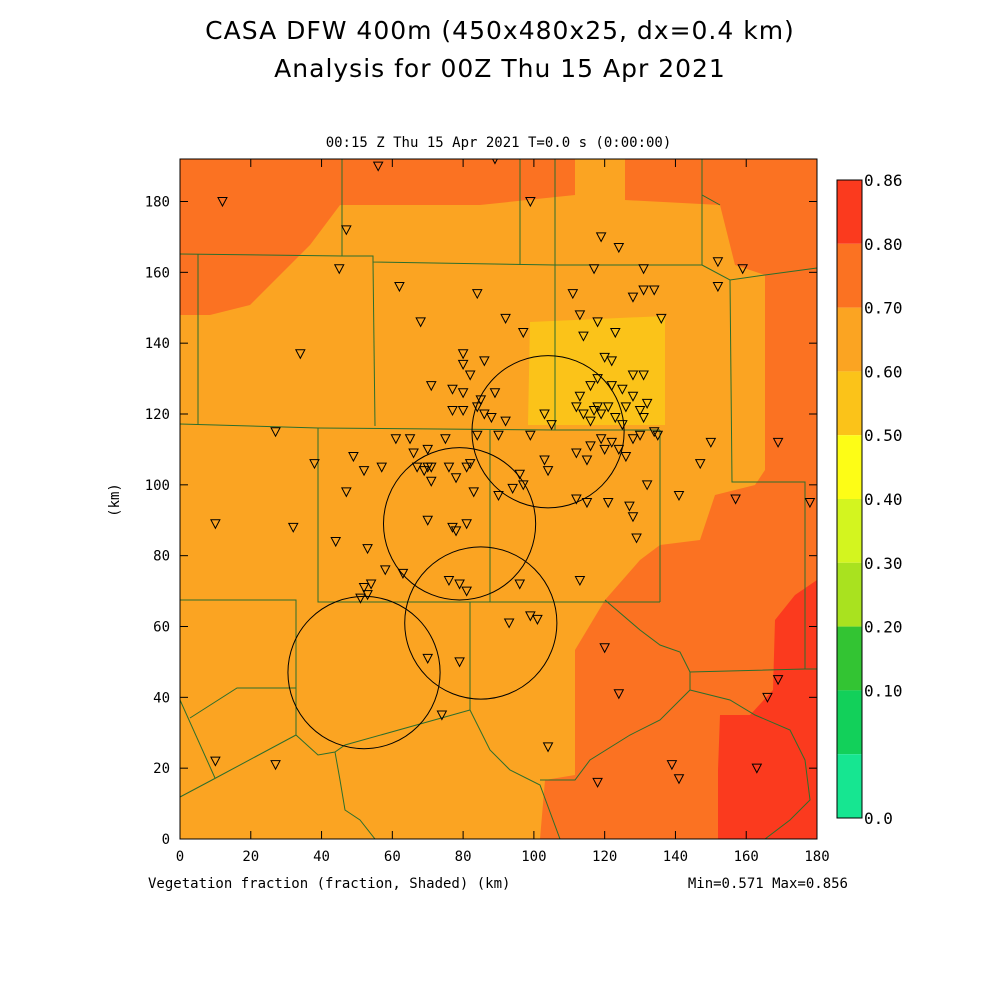 This screenshot has height=1000, width=1000. What do you see at coordinates (746, 857) in the screenshot?
I see `x-tick-label: 160` at bounding box center [746, 857].